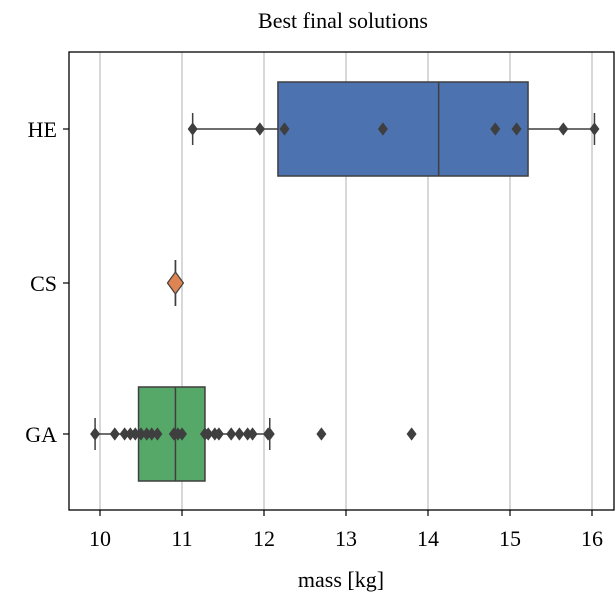 The image size is (616, 597). Describe the element at coordinates (341, 579) in the screenshot. I see `x-axis-label: mass [kg]` at that location.